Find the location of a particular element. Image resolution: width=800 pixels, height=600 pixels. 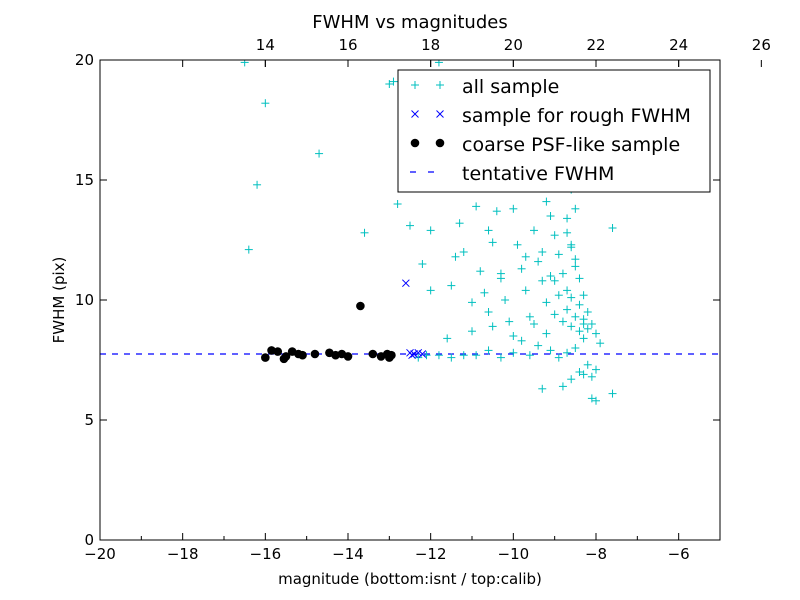

legend-swatches is located at coordinates (428, 127).